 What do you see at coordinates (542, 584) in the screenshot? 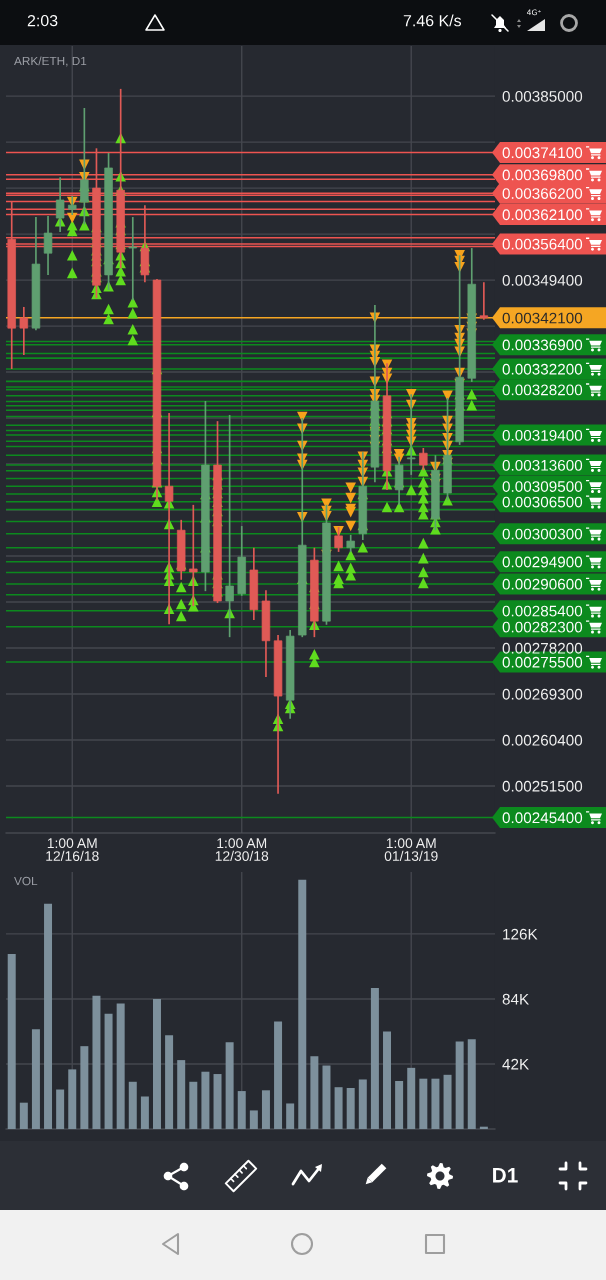
I see `ref-line-label: 0.00290600` at bounding box center [542, 584].